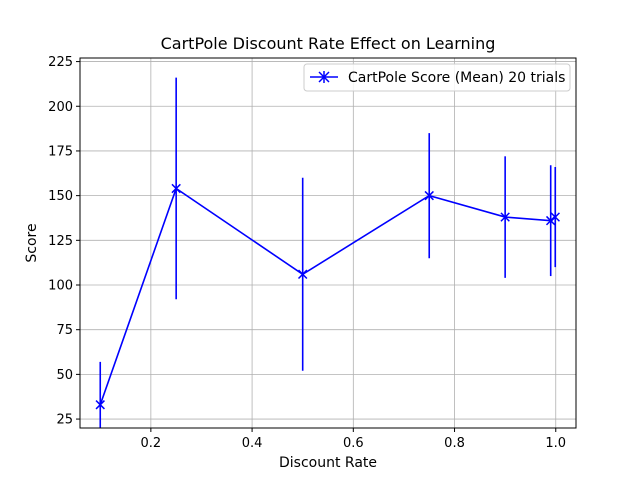  I want to click on x-axis-ticks: 0.2 0.4 0.6 0.8 1.0, so click(353, 439).